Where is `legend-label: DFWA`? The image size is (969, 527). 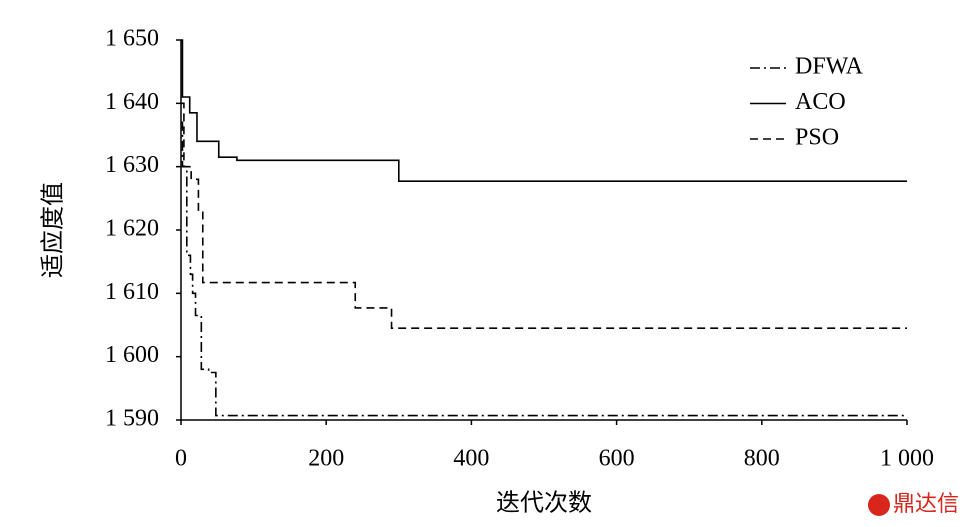 legend-label: DFWA is located at coordinates (829, 67).